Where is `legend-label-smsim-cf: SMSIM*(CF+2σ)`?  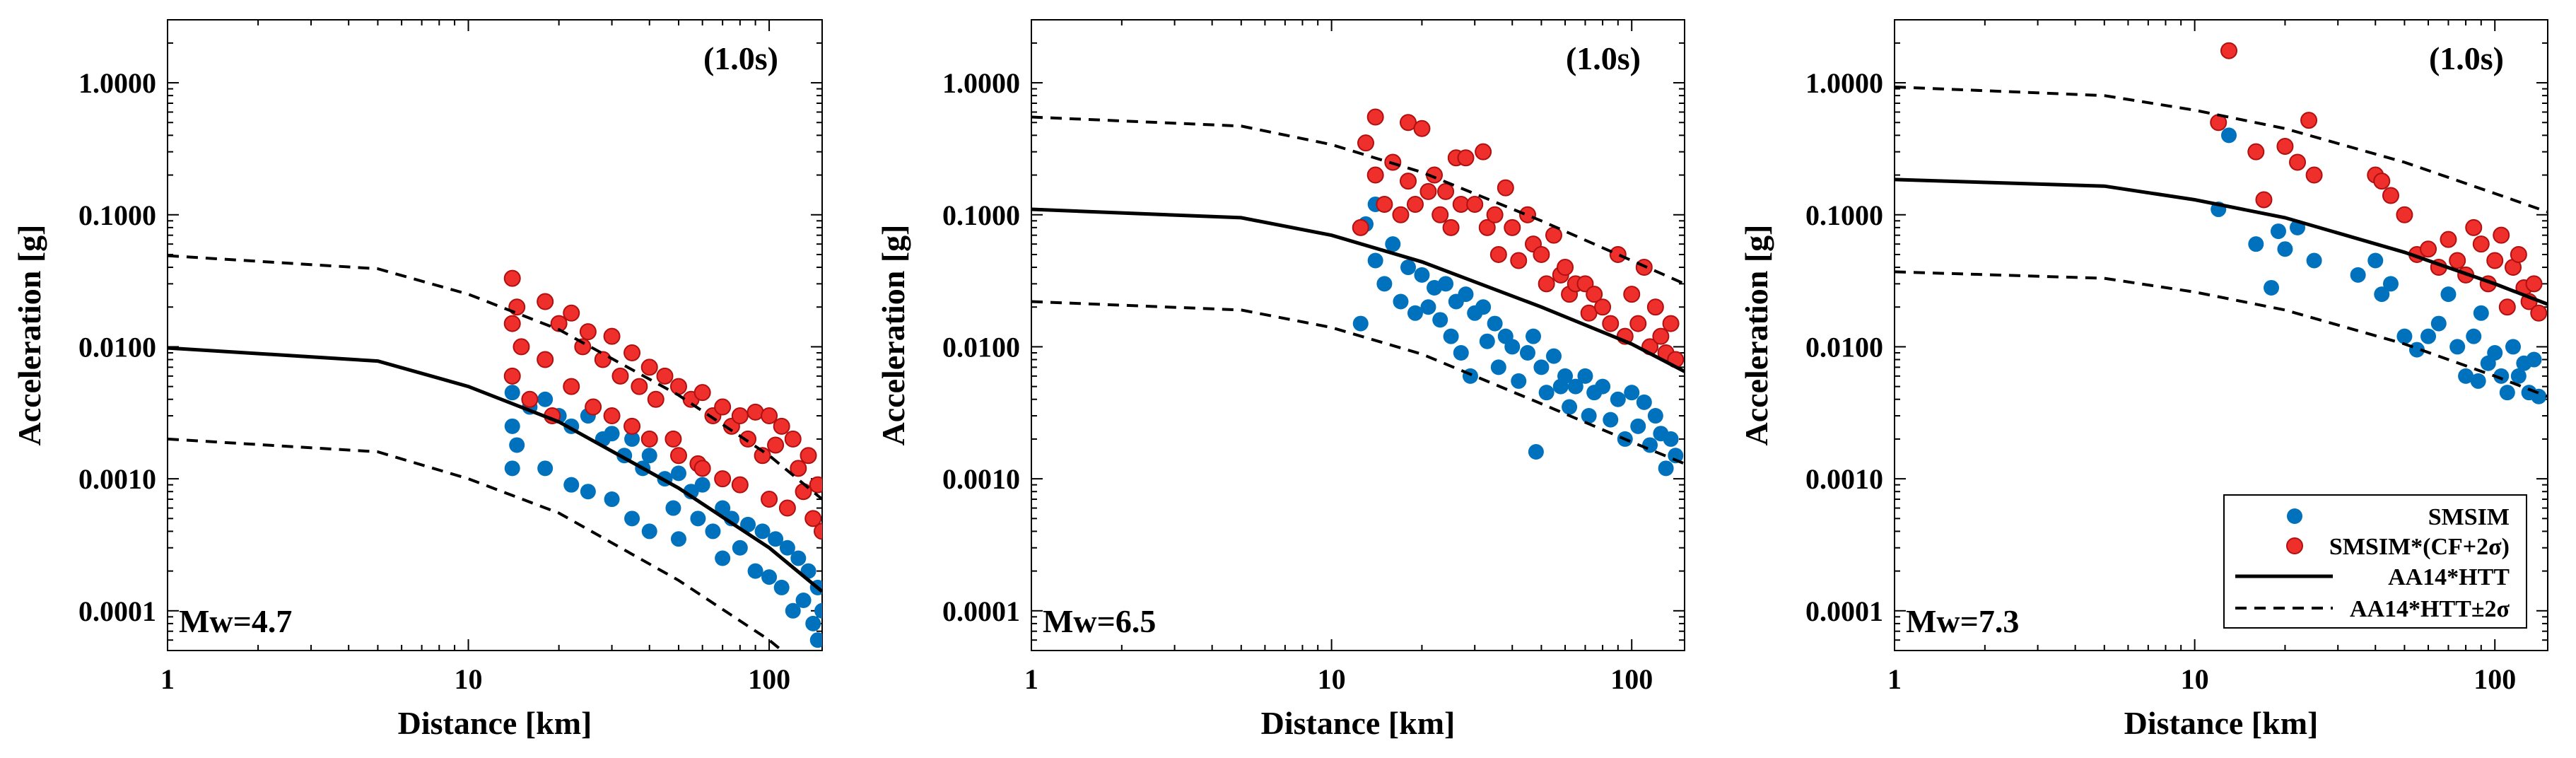
legend-label-smsim-cf: SMSIM*(CF+2σ) is located at coordinates (2420, 547).